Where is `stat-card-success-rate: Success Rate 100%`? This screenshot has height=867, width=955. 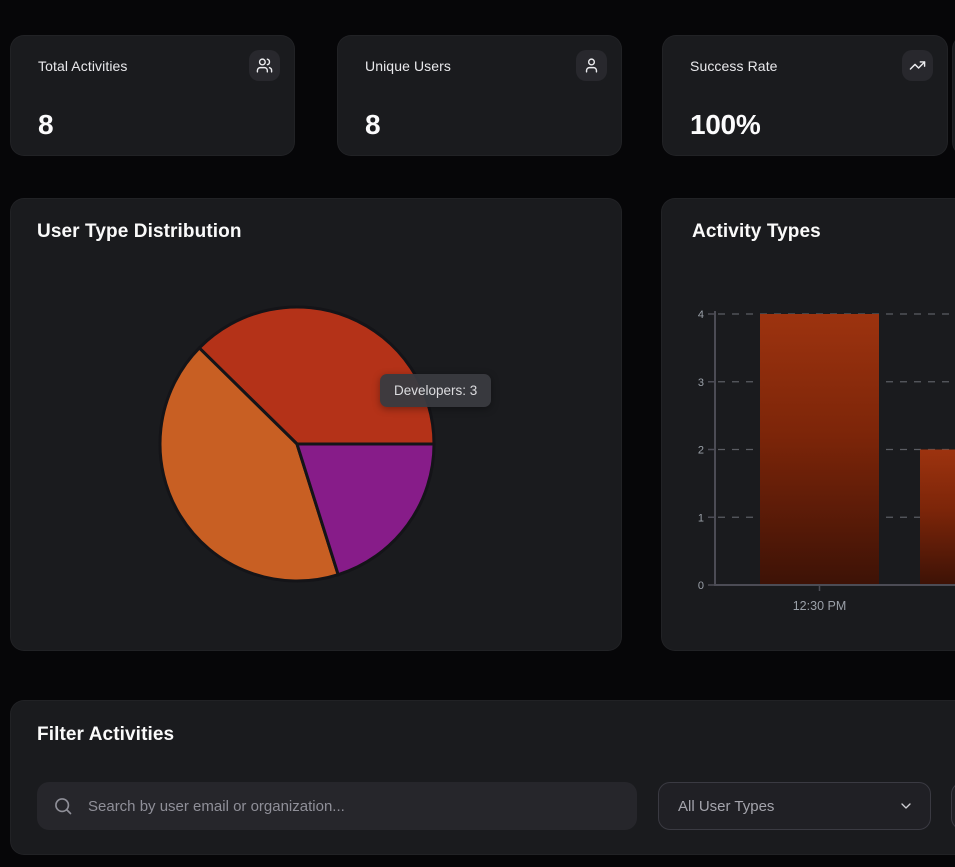 stat-card-success-rate: Success Rate 100% is located at coordinates (805, 95).